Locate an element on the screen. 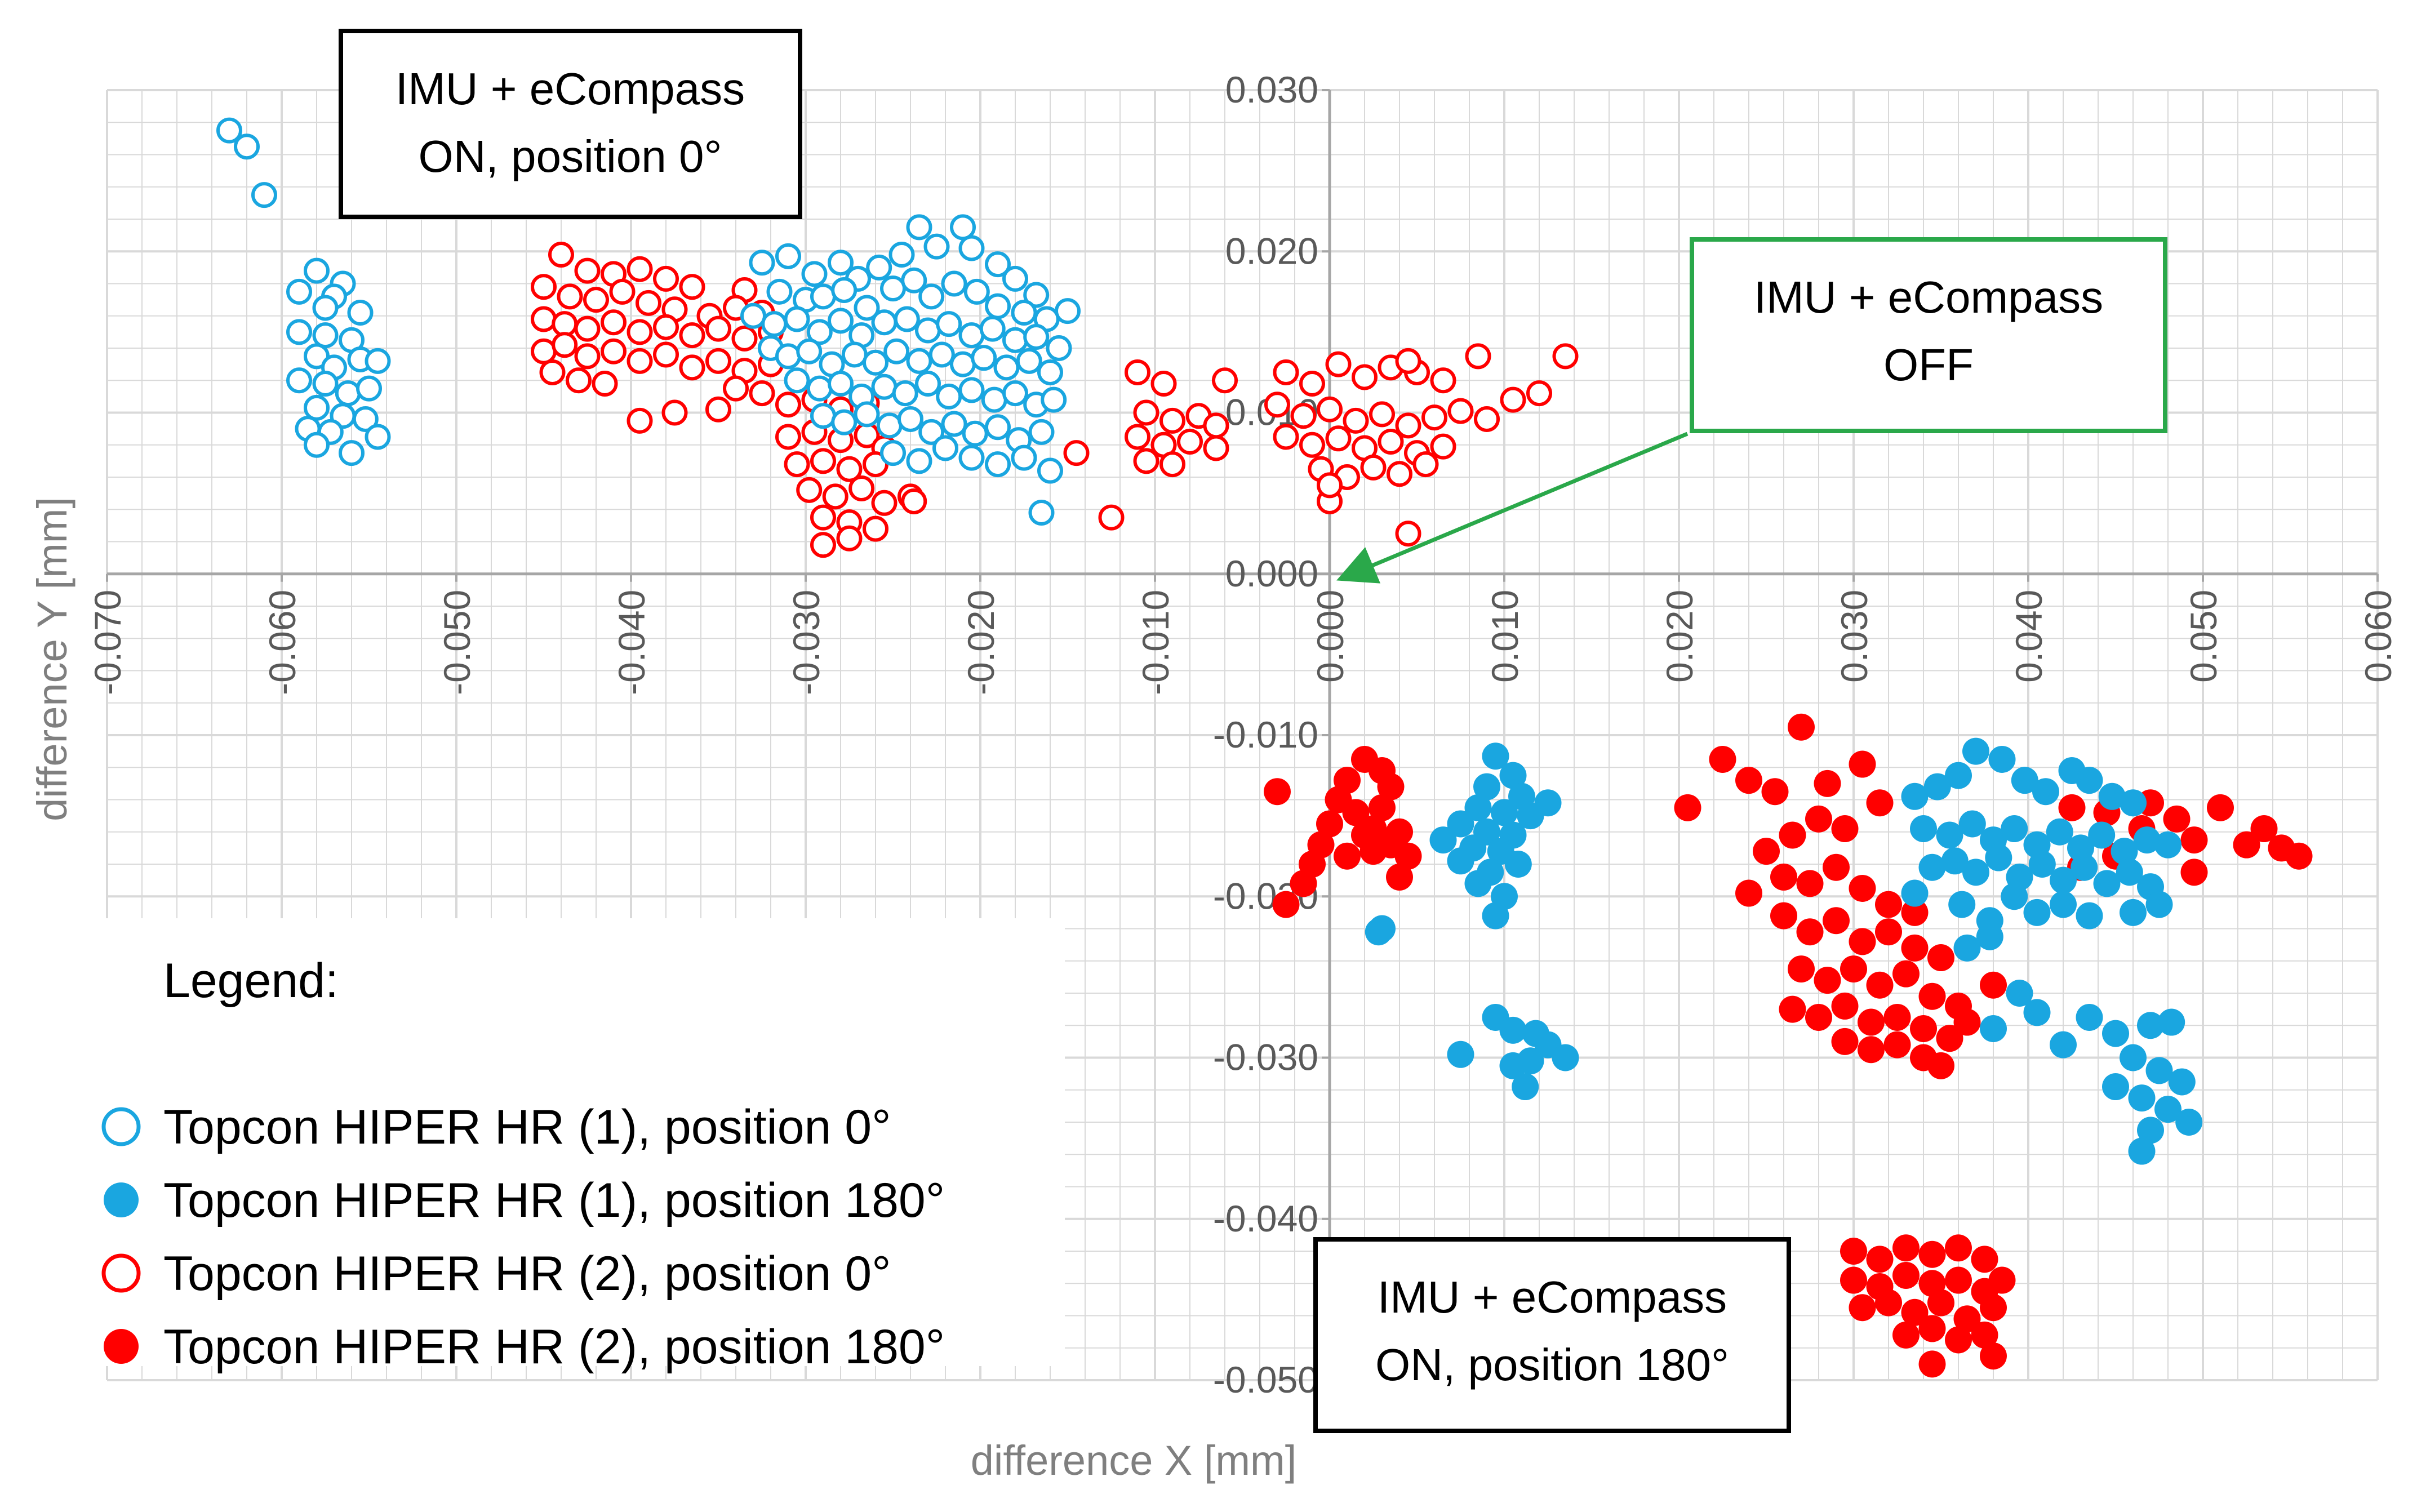 The width and height of the screenshot is (2417, 1512). x-tick-label: 0.040 is located at coordinates (2029, 636).